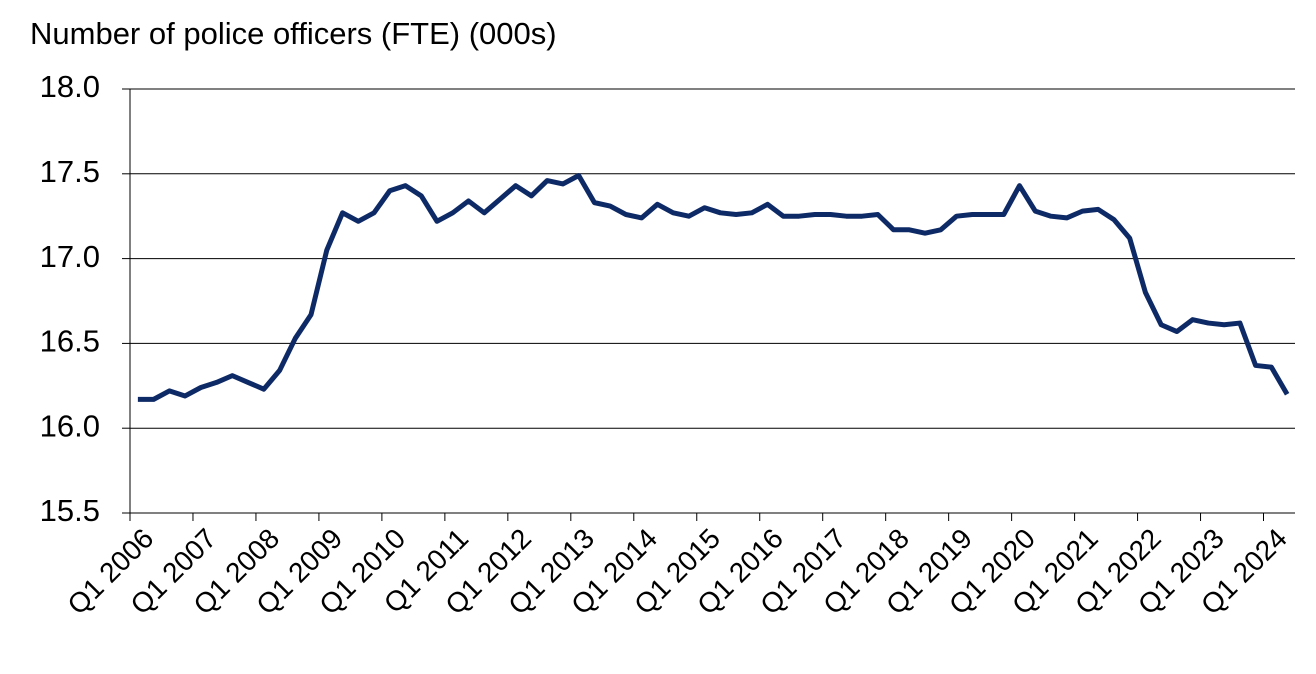  I want to click on y-tick-label: 15.5, so click(70, 510).